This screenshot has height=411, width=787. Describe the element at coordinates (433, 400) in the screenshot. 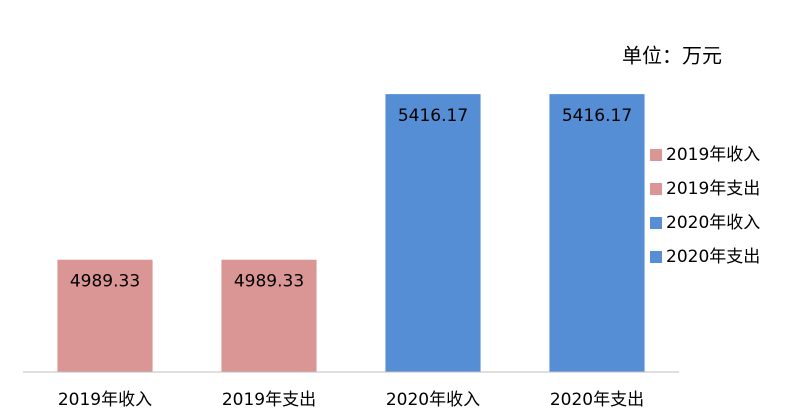

I see `x-tick-label: 2020年收入` at that location.